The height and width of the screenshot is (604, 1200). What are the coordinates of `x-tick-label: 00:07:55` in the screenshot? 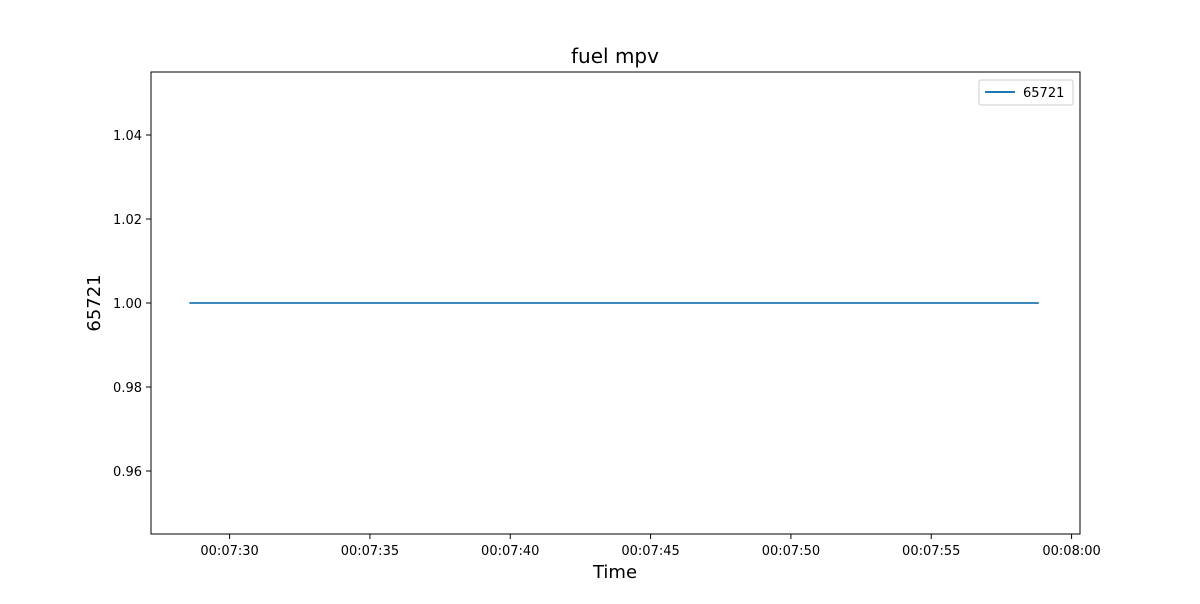 It's located at (931, 551).